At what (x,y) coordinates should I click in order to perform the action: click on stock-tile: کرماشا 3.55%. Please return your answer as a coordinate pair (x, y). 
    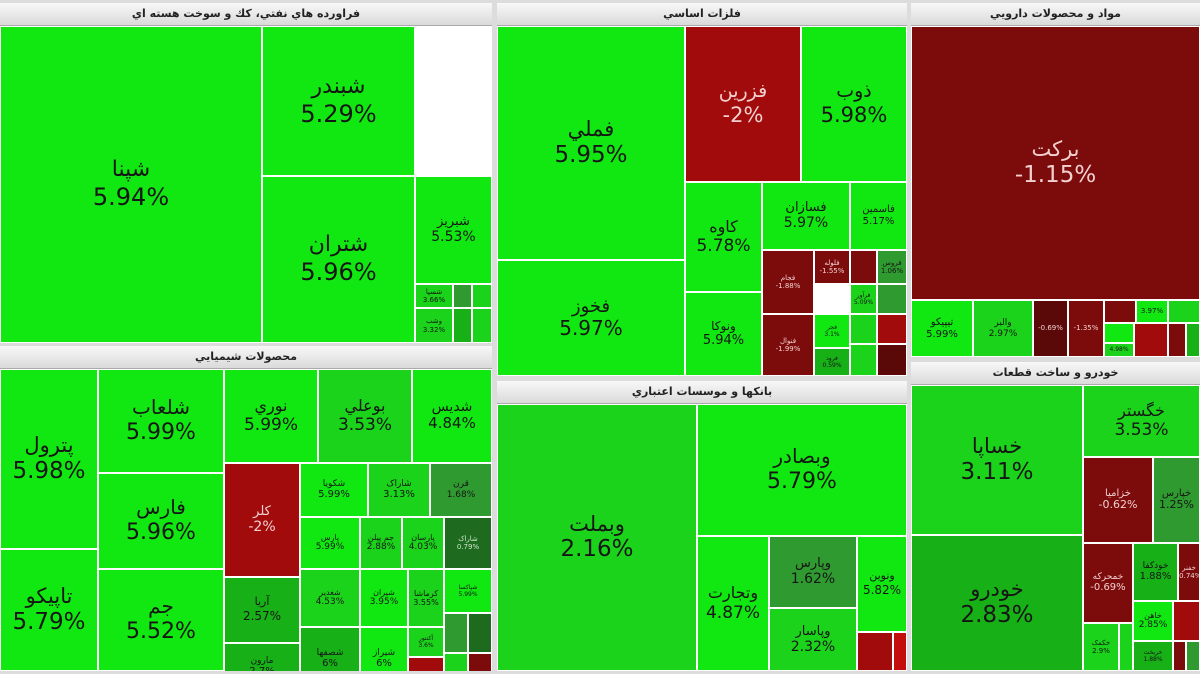
    Looking at the image, I should click on (426, 598).